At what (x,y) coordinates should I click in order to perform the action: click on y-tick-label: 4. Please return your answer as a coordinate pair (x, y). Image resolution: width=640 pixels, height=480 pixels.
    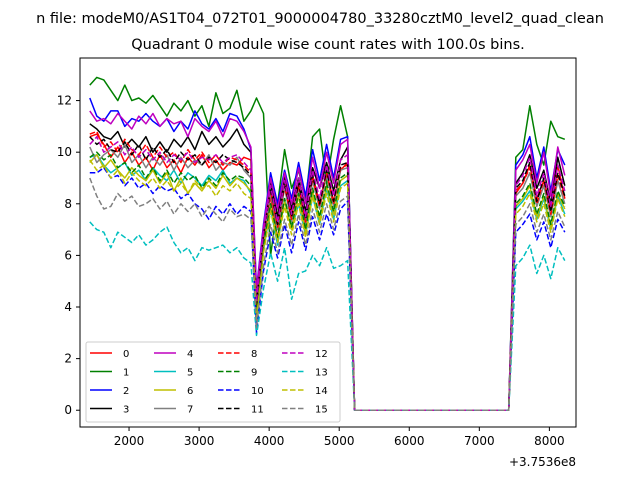
    Looking at the image, I should click on (68, 307).